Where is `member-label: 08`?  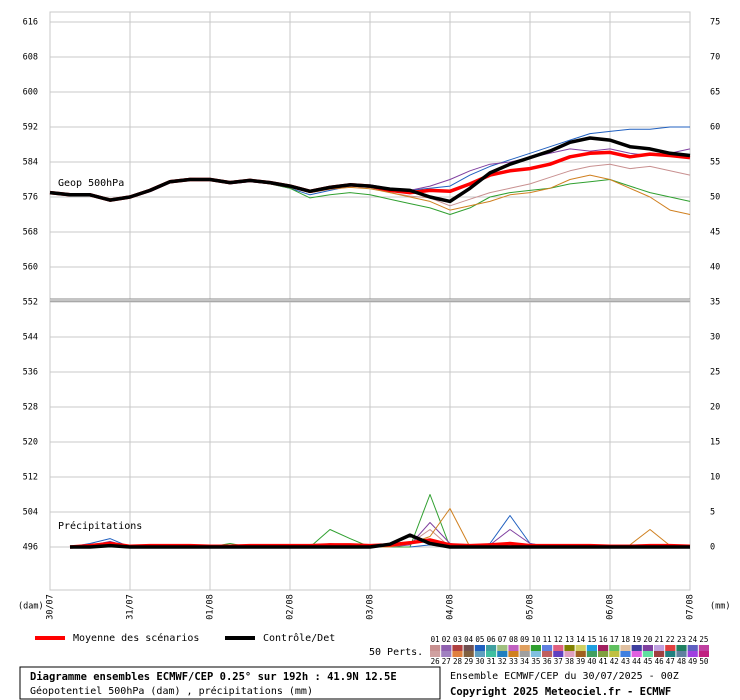
member-label: 08 is located at coordinates (514, 639).